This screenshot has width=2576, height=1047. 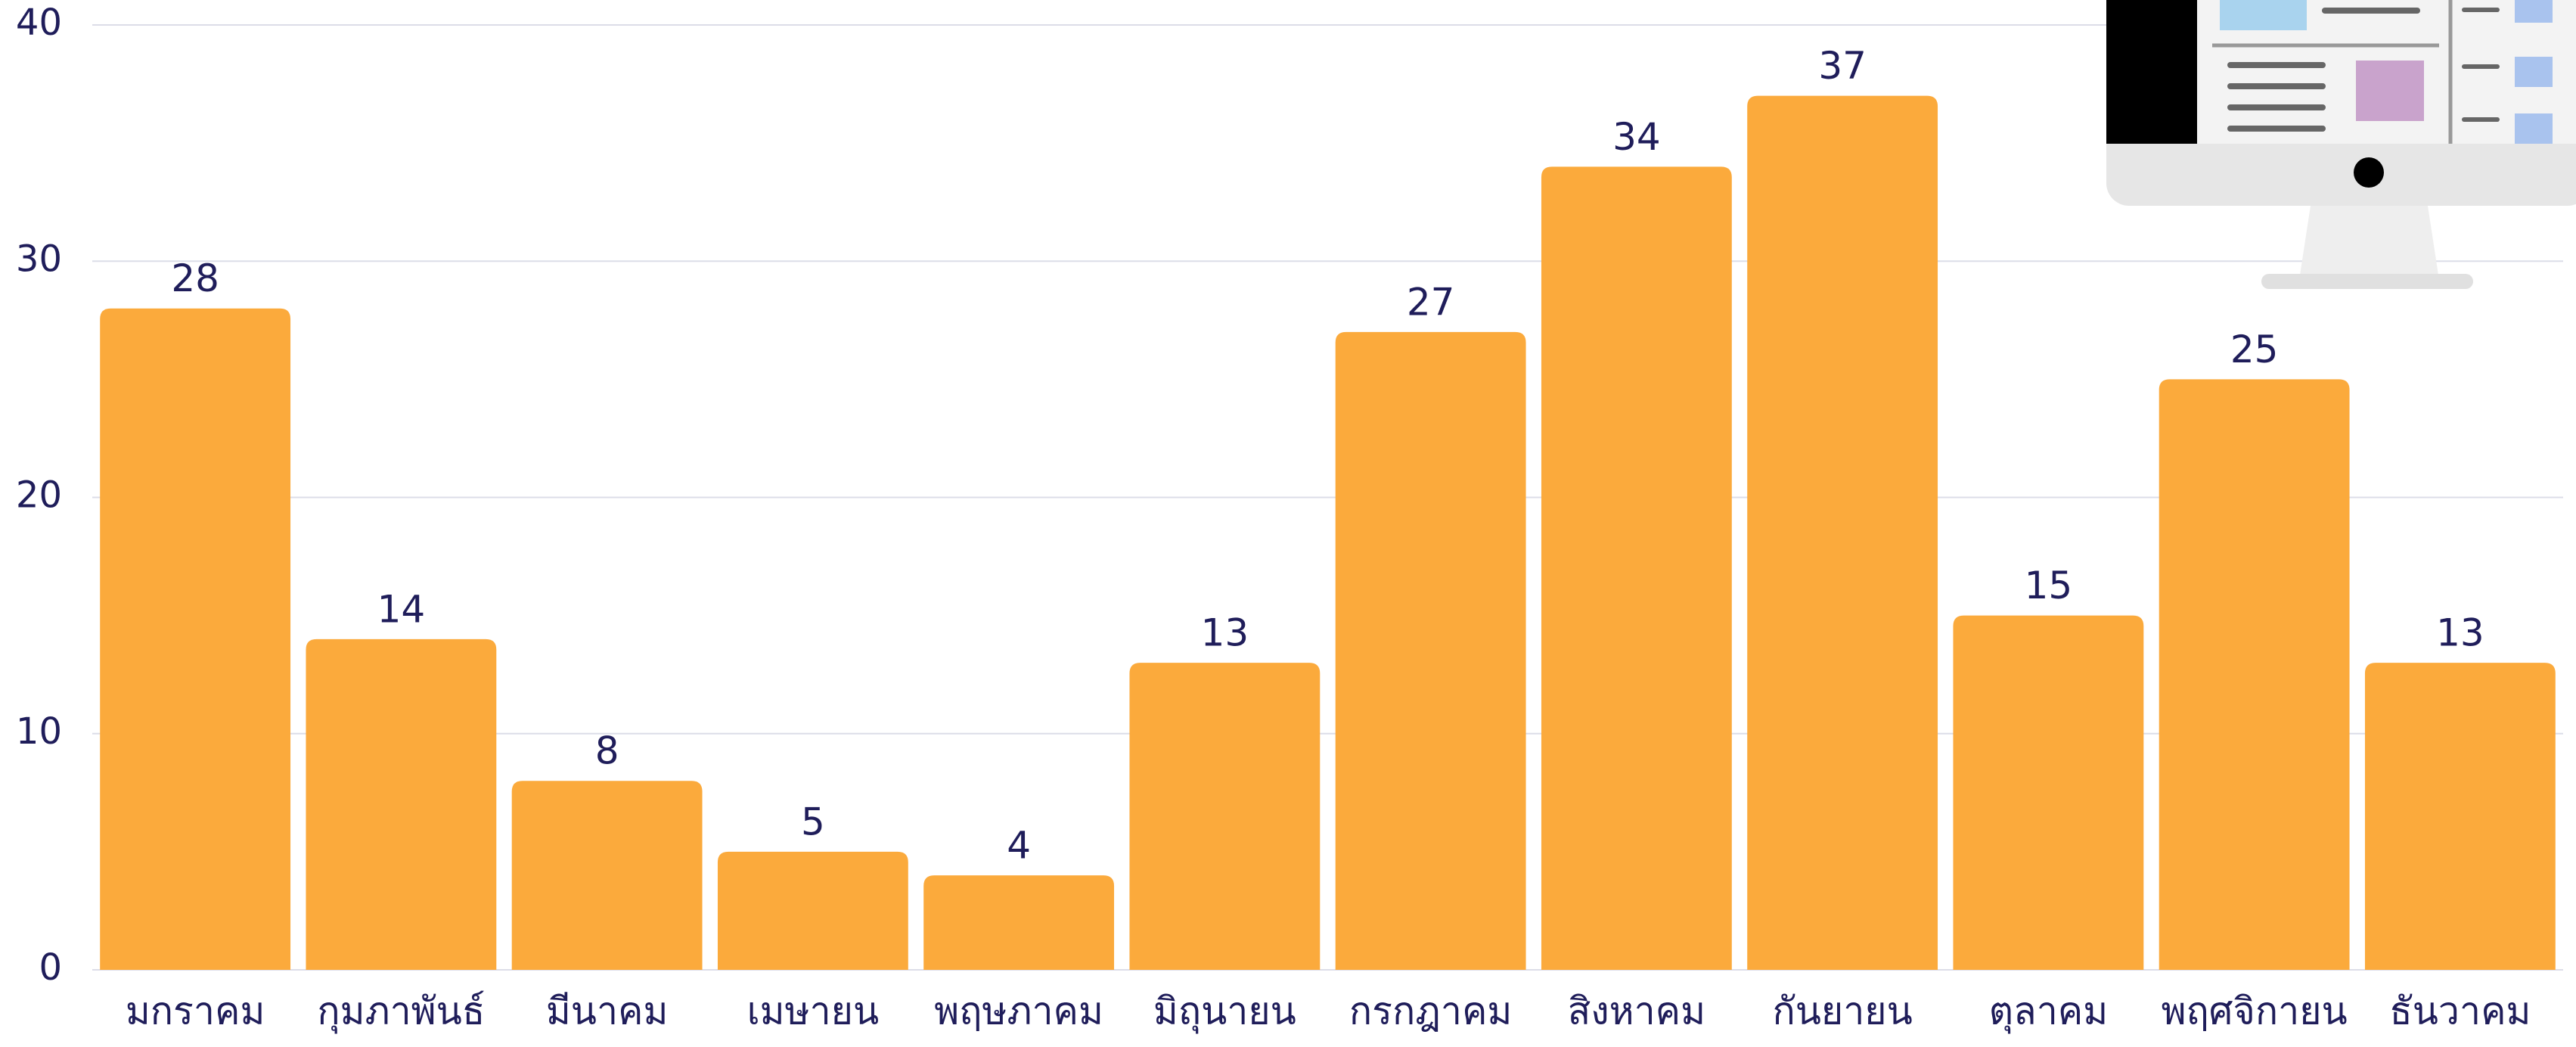 I want to click on data-label: 25, so click(x=2254, y=349).